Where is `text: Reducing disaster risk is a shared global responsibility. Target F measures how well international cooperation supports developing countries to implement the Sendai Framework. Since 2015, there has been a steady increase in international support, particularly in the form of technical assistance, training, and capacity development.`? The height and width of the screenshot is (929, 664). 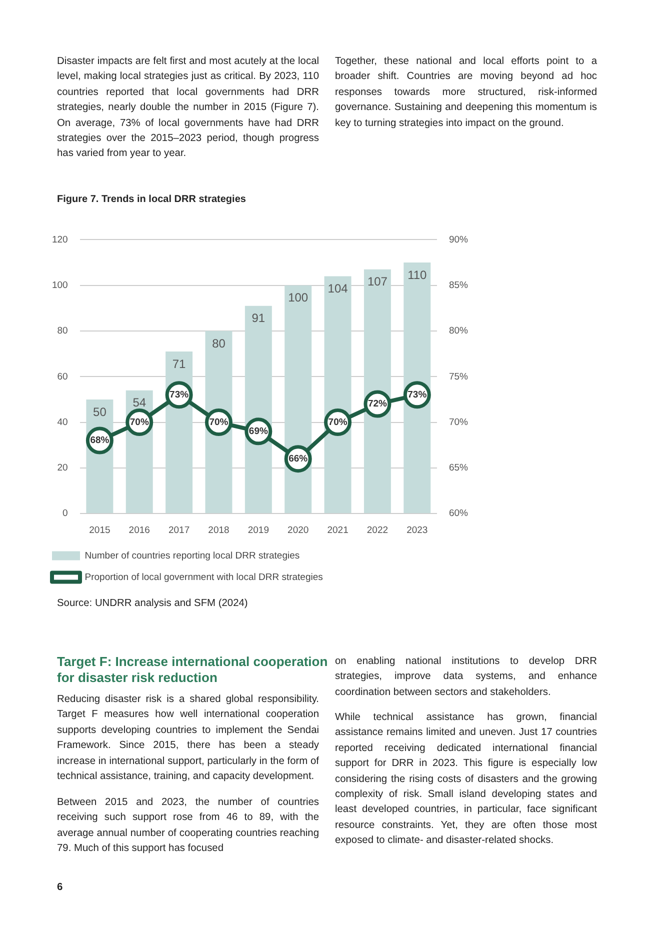 text: Reducing disaster risk is a shared global responsibility. Target F measures how well international cooperation supports developing countries to implement the Sendai Framework. Since 2015, there has been a steady increase in international support, particularly in the form of technical assistance, training, and capacity development. is located at coordinates (188, 738).